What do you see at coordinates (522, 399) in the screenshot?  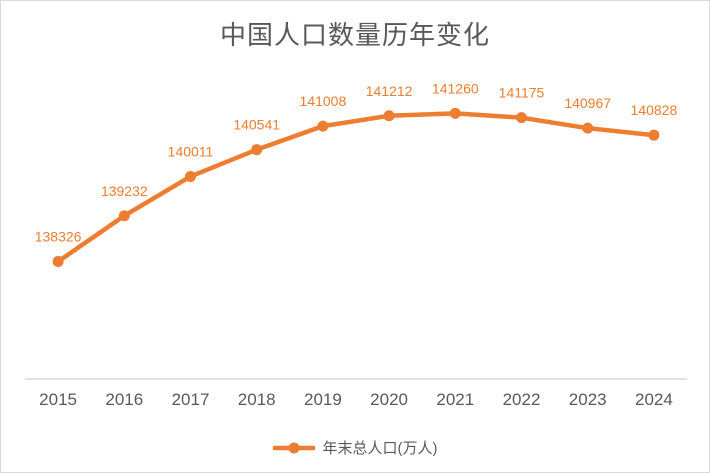 I see `x-axis-tick-label: 2022` at bounding box center [522, 399].